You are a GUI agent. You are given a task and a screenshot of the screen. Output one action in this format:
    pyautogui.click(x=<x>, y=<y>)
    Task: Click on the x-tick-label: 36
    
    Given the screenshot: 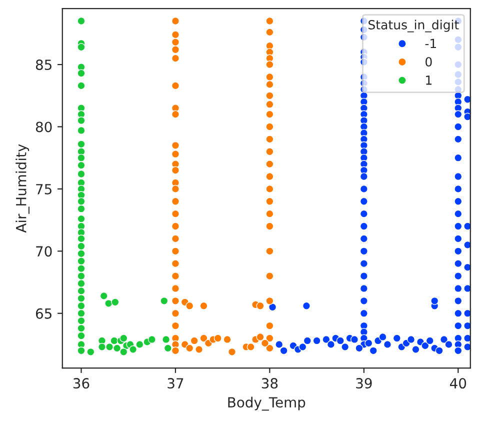 What is the action you would take?
    pyautogui.click(x=81, y=383)
    